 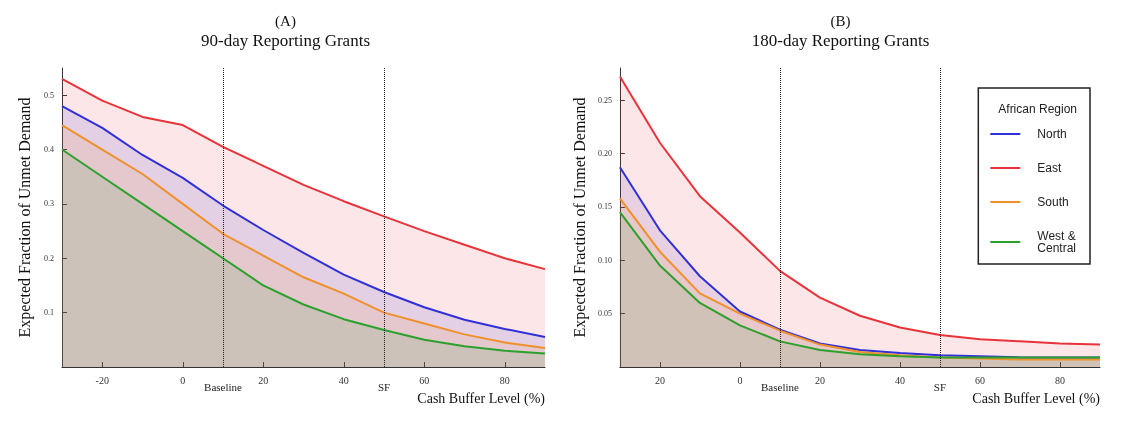 What do you see at coordinates (1038, 109) in the screenshot?
I see `legend-title: African Region` at bounding box center [1038, 109].